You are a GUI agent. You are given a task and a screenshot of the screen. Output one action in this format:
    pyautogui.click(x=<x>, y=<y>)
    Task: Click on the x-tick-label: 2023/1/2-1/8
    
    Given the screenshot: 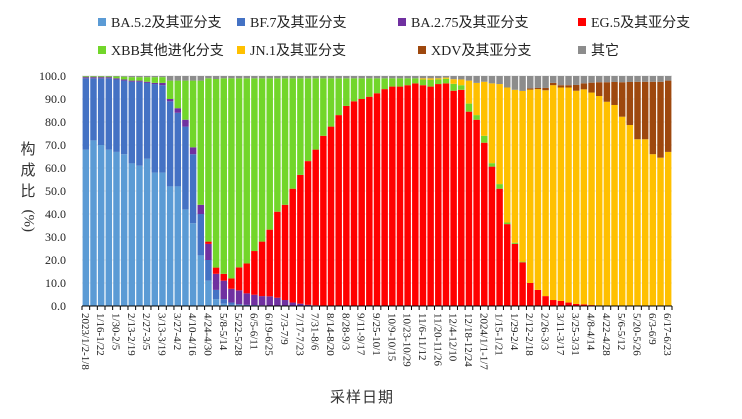 What is the action you would take?
    pyautogui.click(x=85, y=341)
    